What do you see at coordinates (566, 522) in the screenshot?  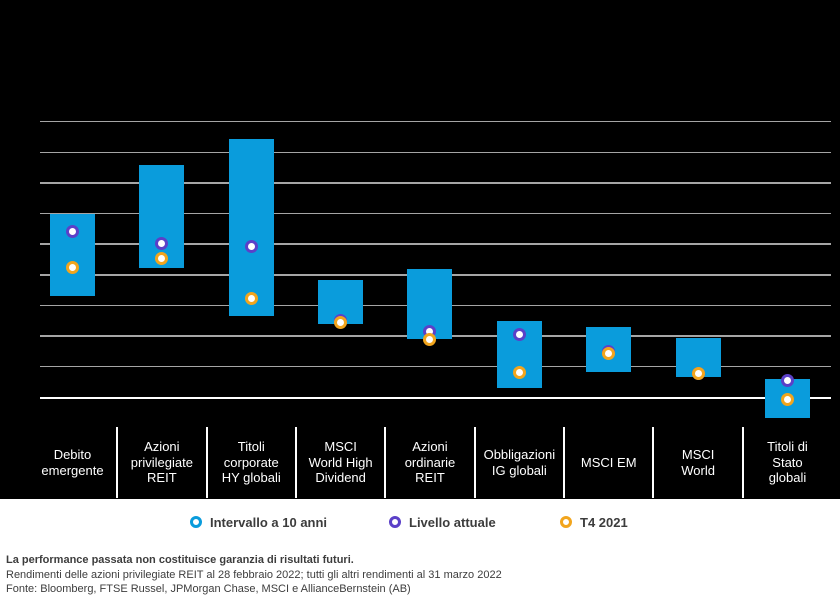 I see `q4-legend-ring-icon` at bounding box center [566, 522].